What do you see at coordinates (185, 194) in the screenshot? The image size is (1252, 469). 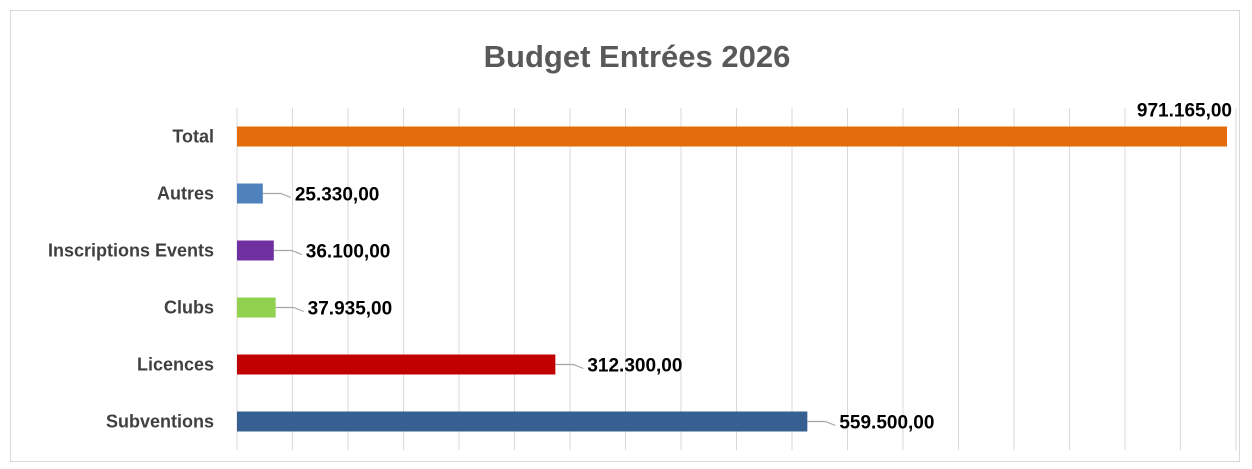 I see `category-label: Autres` at bounding box center [185, 194].